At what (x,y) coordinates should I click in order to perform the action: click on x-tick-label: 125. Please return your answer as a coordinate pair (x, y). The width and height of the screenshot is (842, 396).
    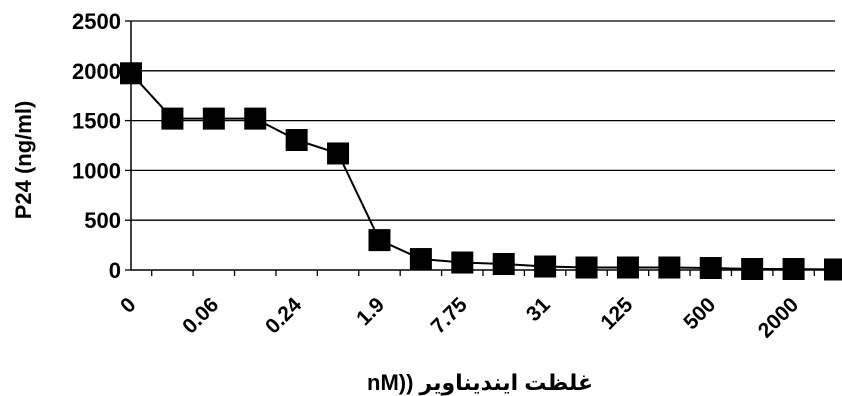
    Looking at the image, I should click on (616, 313).